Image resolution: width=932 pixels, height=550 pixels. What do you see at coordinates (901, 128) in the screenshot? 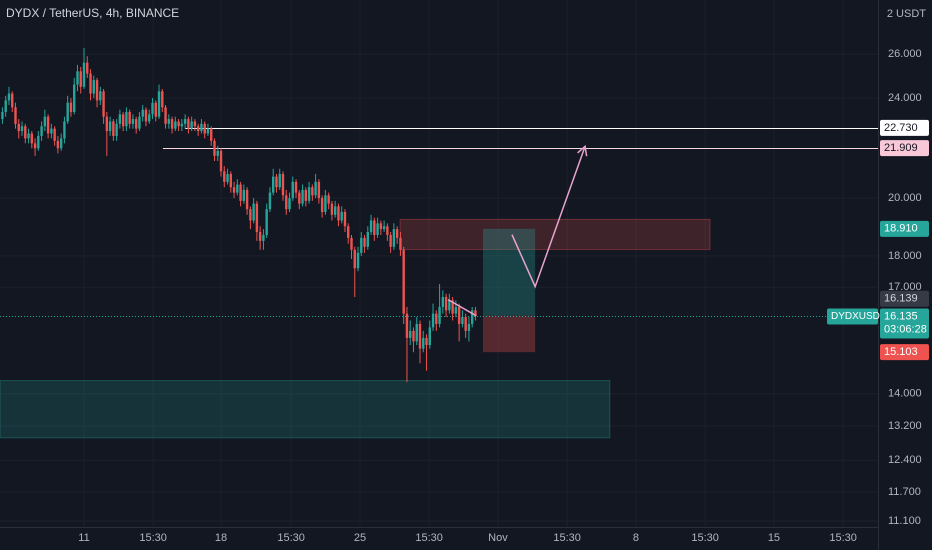
I see `hline-label: 22.730` at bounding box center [901, 128].